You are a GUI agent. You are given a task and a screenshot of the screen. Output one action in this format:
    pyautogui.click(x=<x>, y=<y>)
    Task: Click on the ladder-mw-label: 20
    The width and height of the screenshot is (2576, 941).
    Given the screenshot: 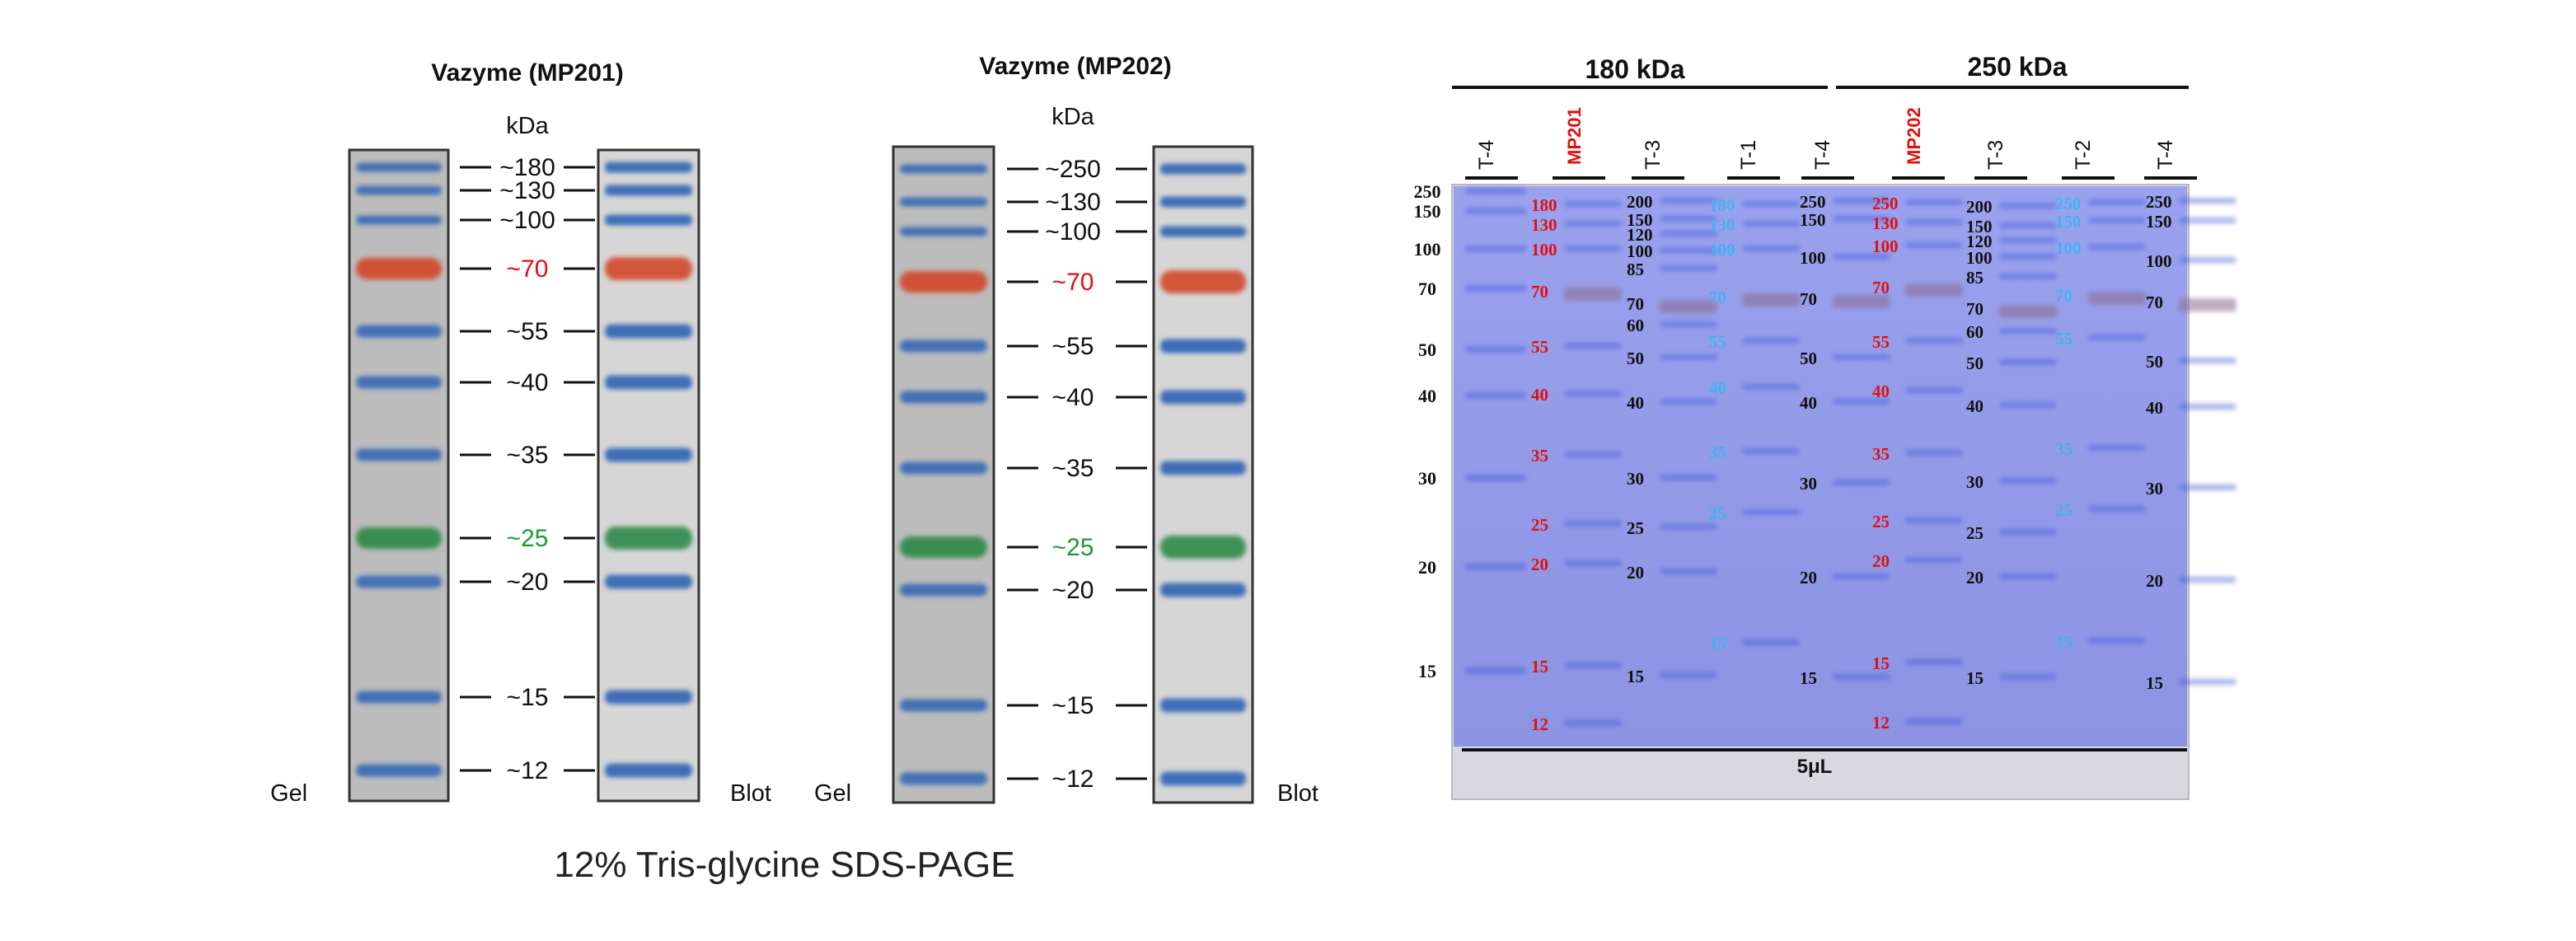 What is the action you would take?
    pyautogui.click(x=1427, y=567)
    